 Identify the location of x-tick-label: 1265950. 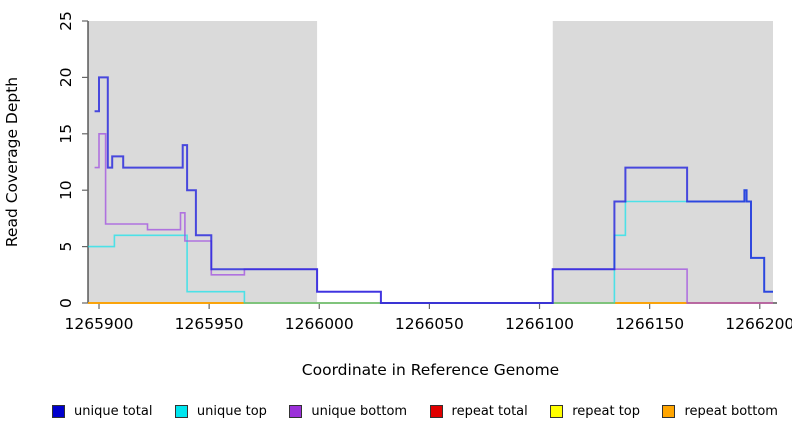
(209, 324).